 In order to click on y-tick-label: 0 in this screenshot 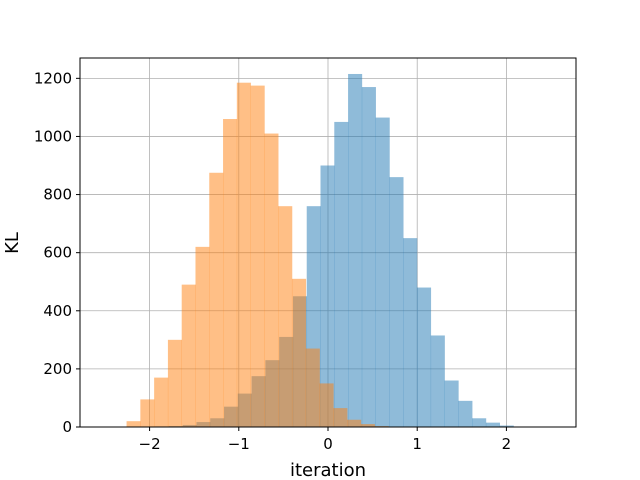, I will do `click(67, 427)`.